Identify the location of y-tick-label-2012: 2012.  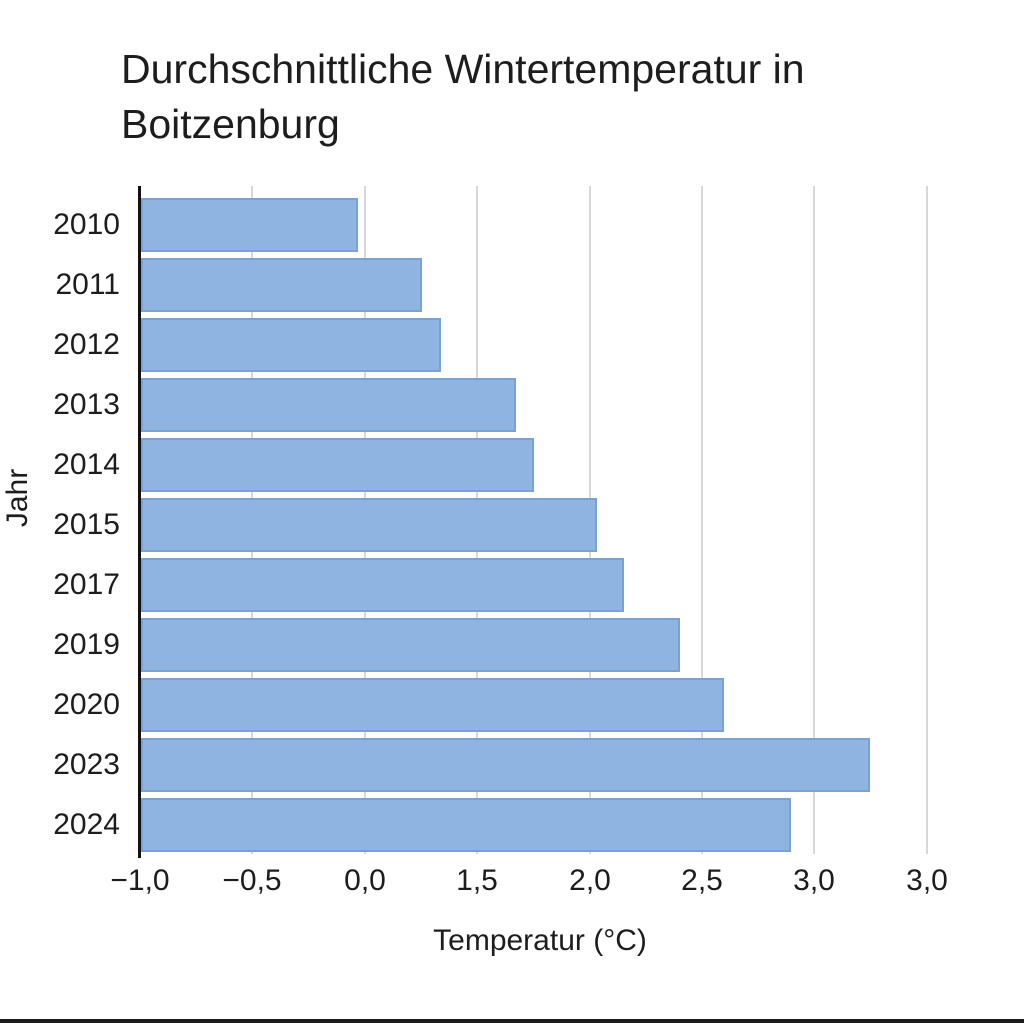
(86, 344).